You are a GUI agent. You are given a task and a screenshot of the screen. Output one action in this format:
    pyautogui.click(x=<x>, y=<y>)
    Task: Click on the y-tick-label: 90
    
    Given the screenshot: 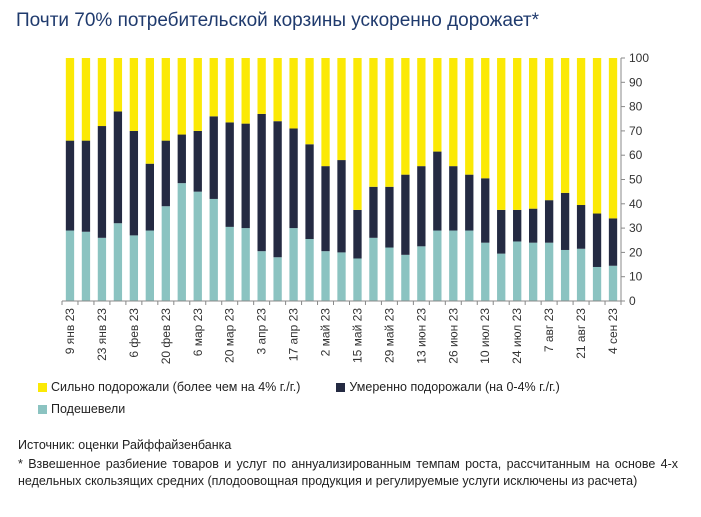 What is the action you would take?
    pyautogui.click(x=636, y=82)
    